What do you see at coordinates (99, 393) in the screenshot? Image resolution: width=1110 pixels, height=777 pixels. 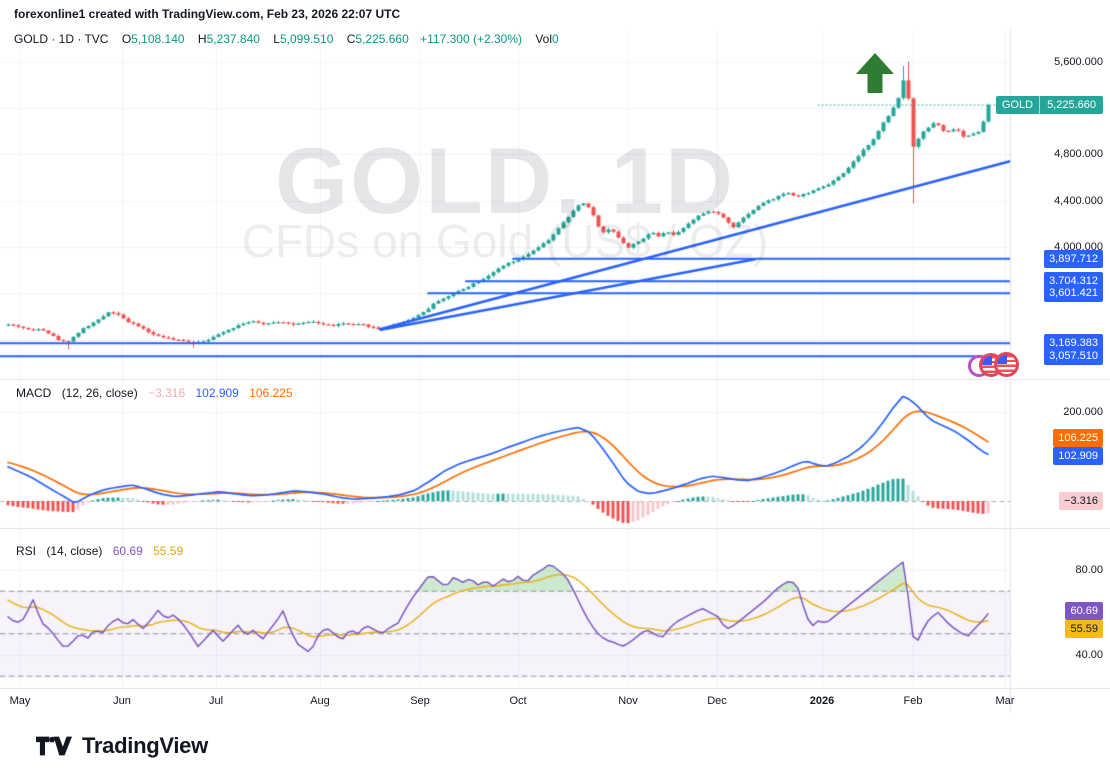 I see `macd-params: (12, 26, close)` at bounding box center [99, 393].